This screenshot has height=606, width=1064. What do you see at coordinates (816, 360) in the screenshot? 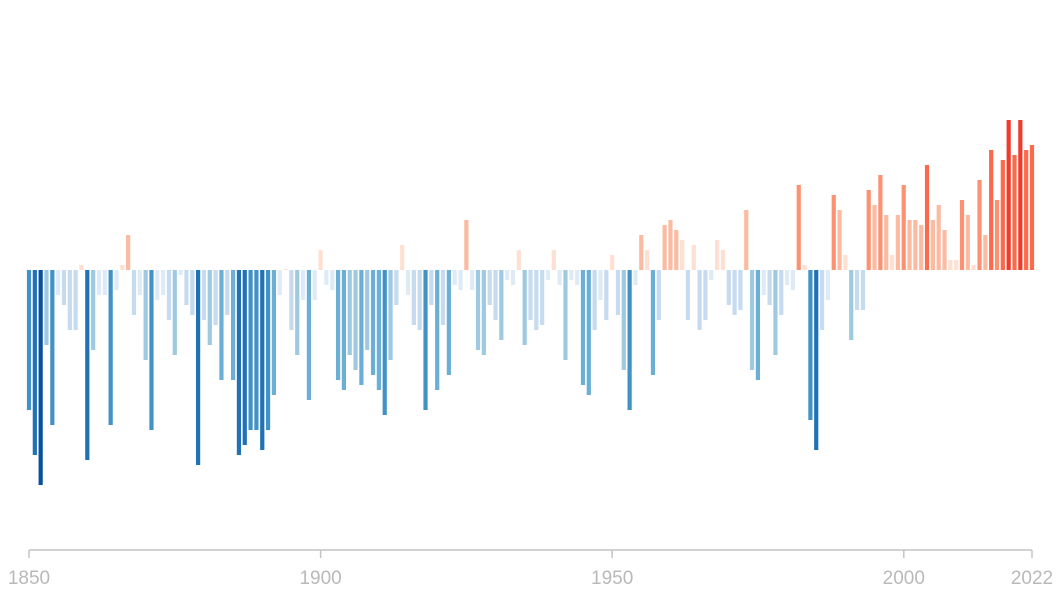
I see `bar-1985` at bounding box center [816, 360].